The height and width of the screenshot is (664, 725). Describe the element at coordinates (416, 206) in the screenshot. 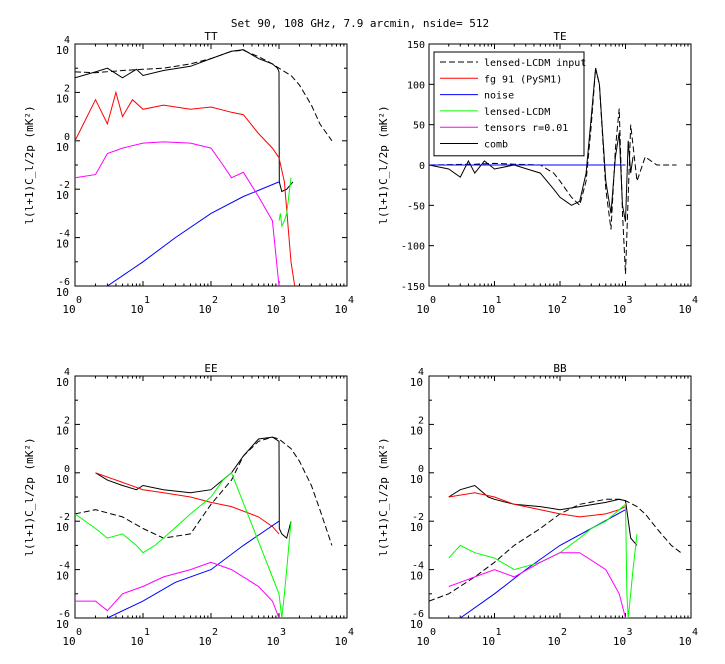

I see `y-tick-label: -50` at that location.